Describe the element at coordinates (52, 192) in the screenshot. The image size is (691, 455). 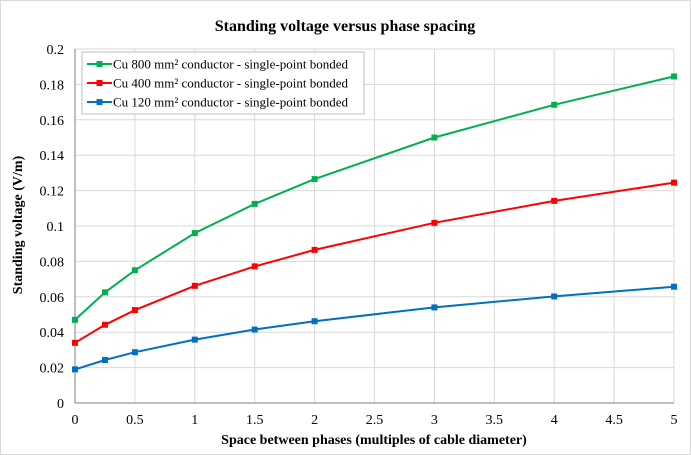
I see `y-tick-label: 0.12` at that location.